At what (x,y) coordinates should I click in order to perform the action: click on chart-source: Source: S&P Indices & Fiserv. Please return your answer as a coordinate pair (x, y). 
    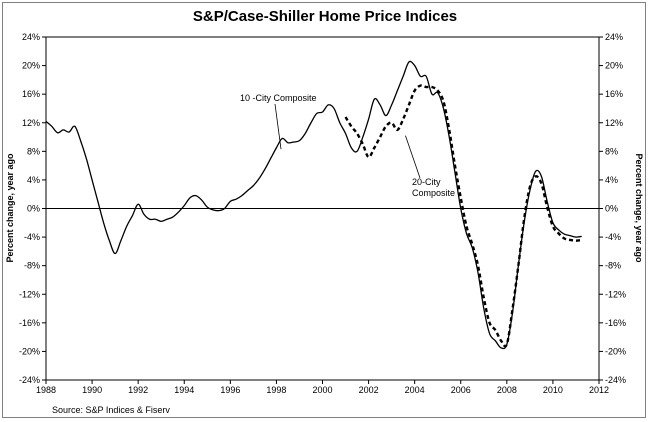
    Looking at the image, I should click on (111, 410).